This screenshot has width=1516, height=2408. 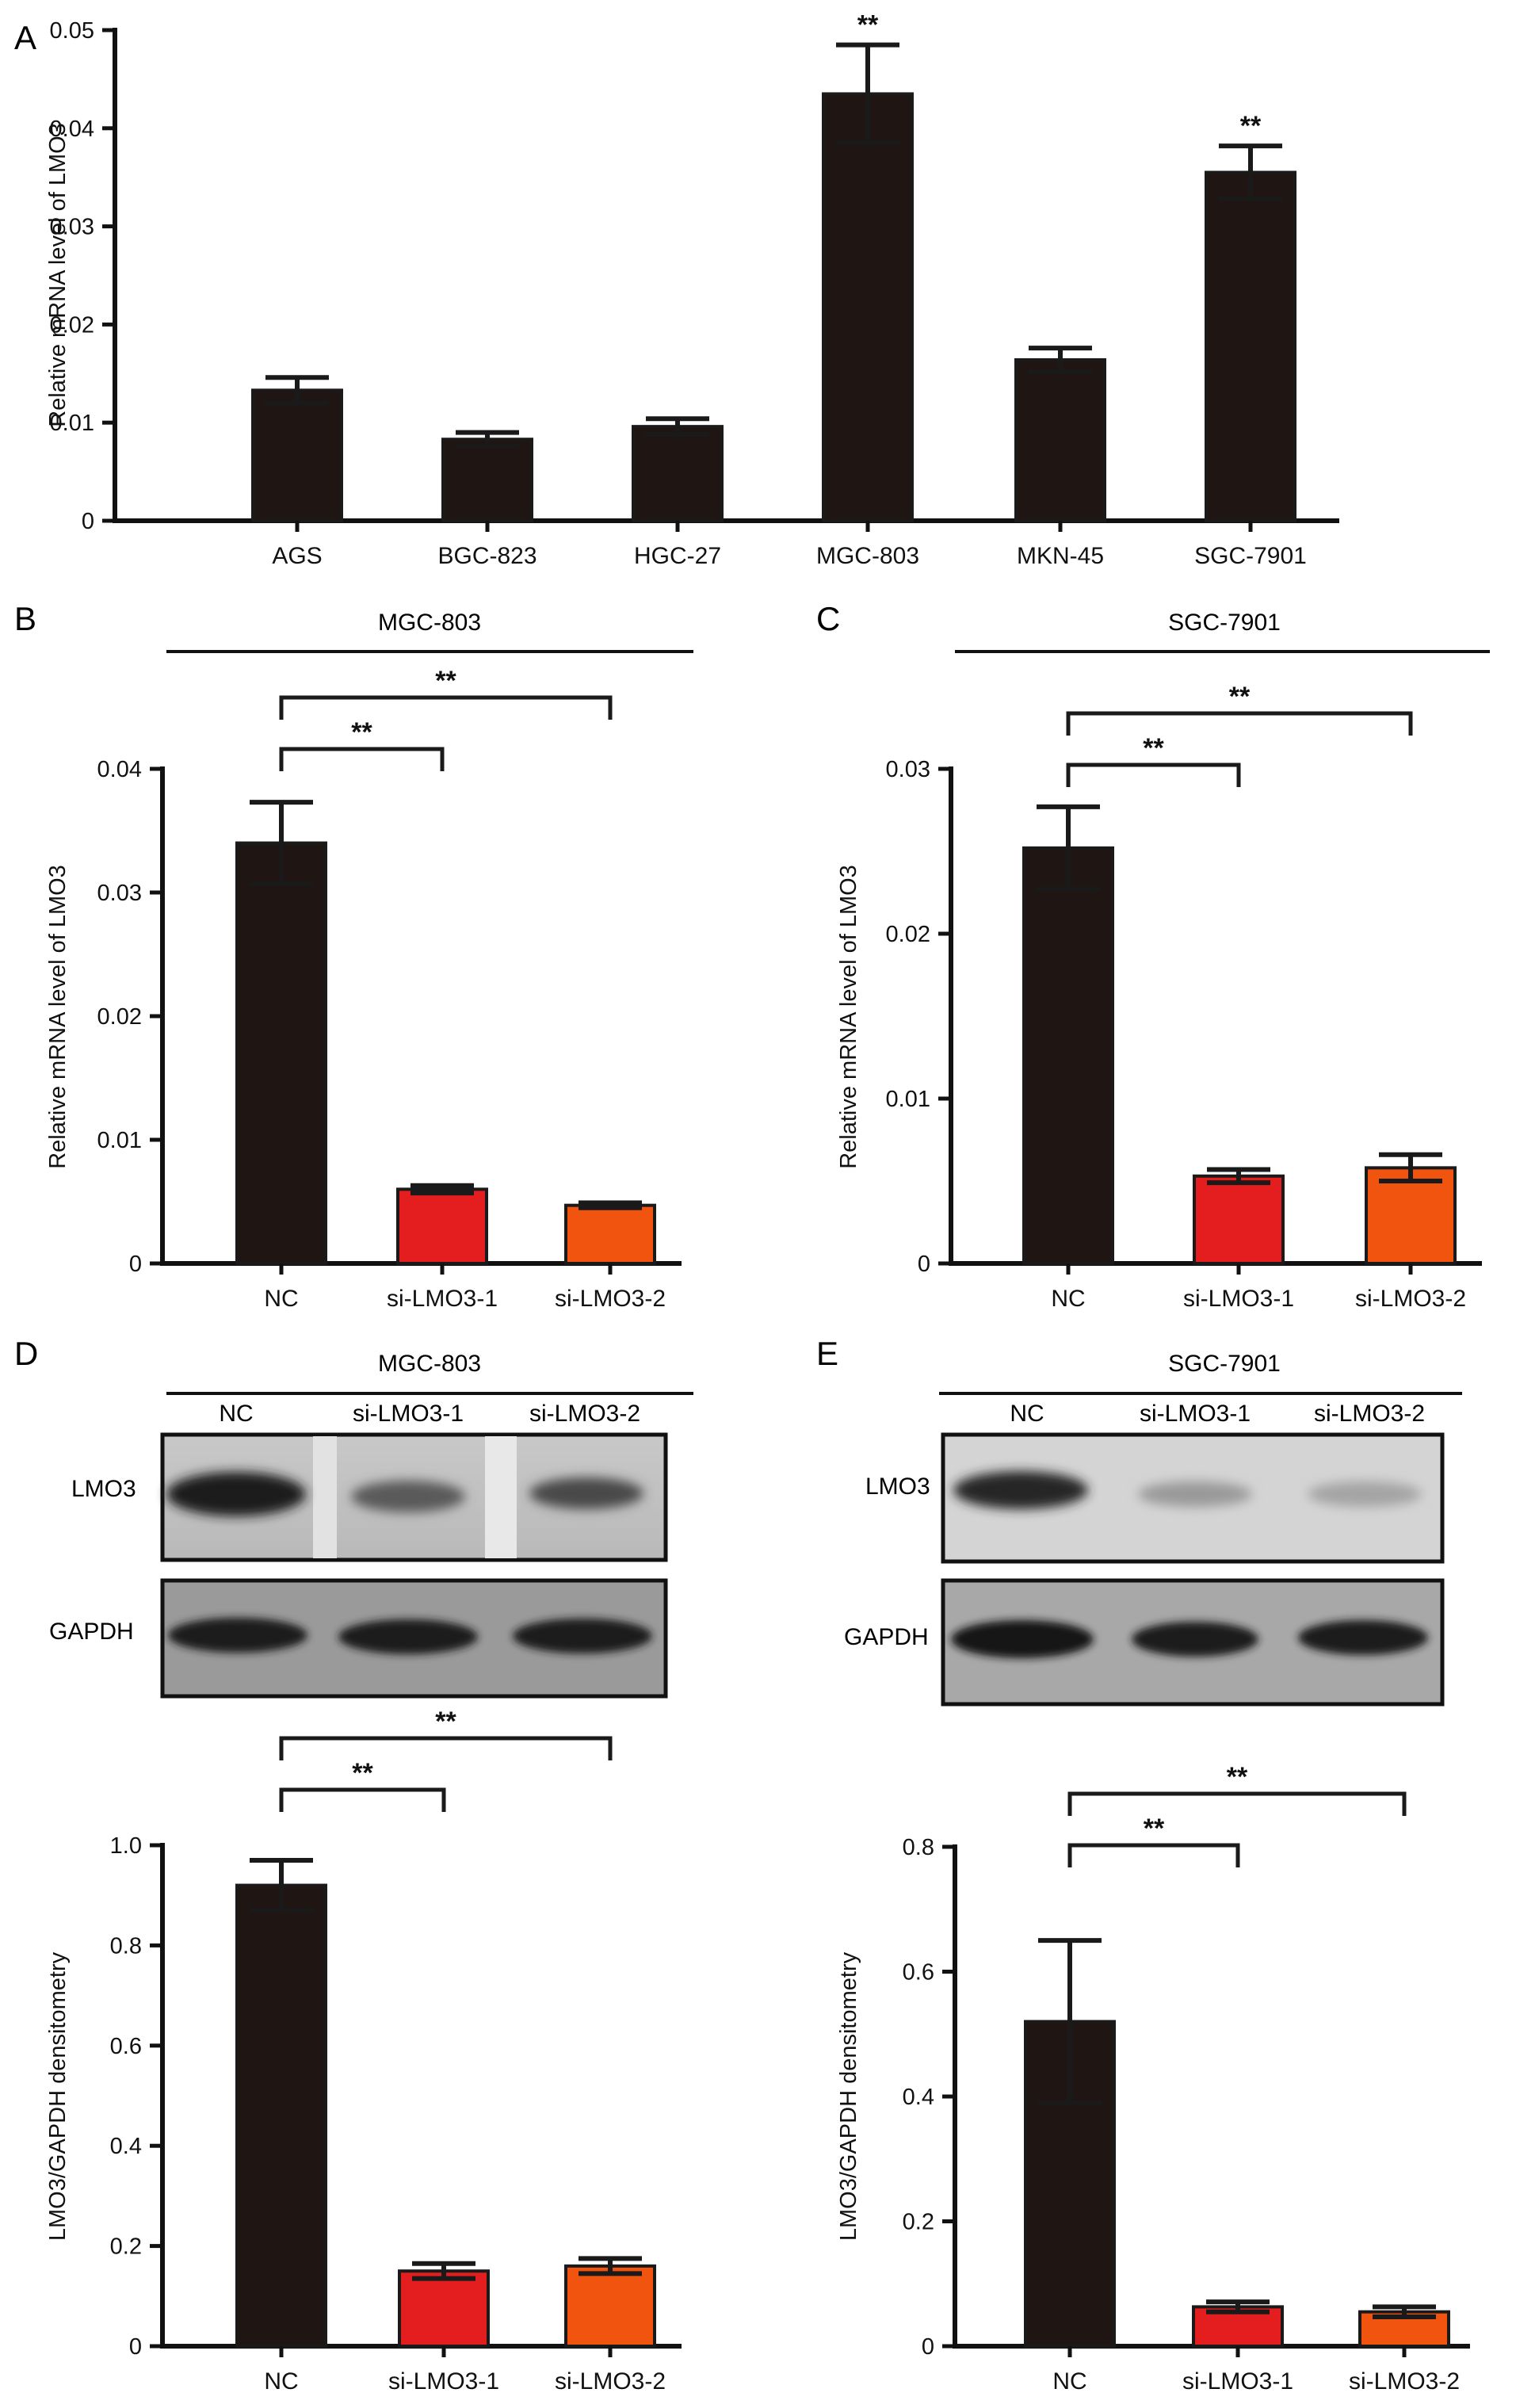 I want to click on chart-a-y-tick-label: 0, so click(x=88, y=521).